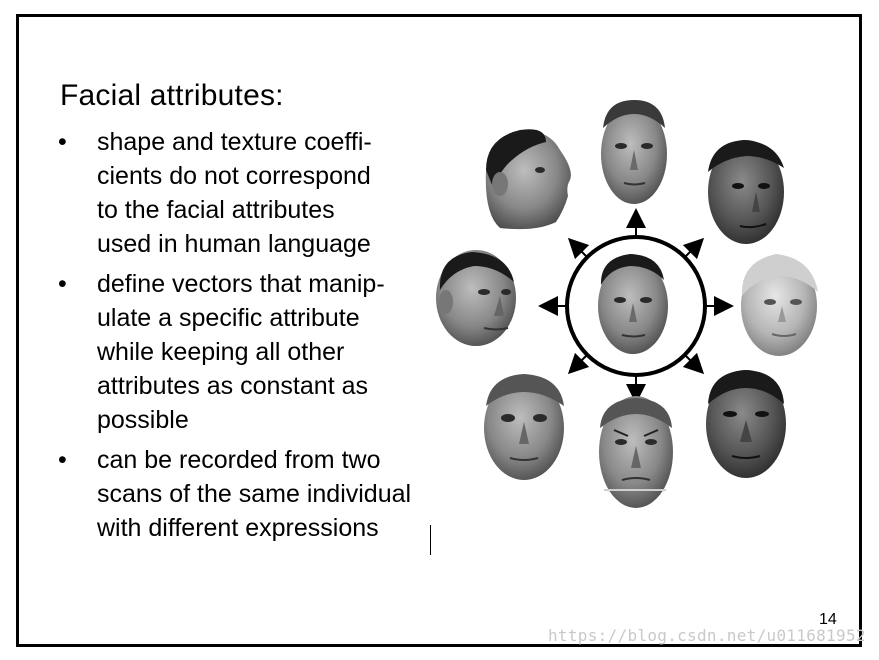 The height and width of the screenshot is (660, 879). What do you see at coordinates (746, 192) in the screenshot?
I see `face-top-right` at bounding box center [746, 192].